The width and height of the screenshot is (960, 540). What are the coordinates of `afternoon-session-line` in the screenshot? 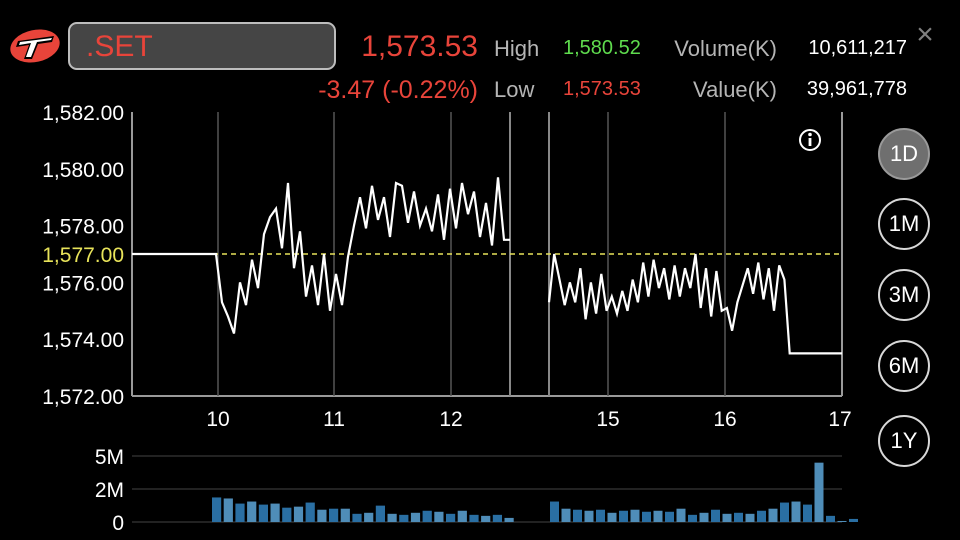 It's located at (694, 304).